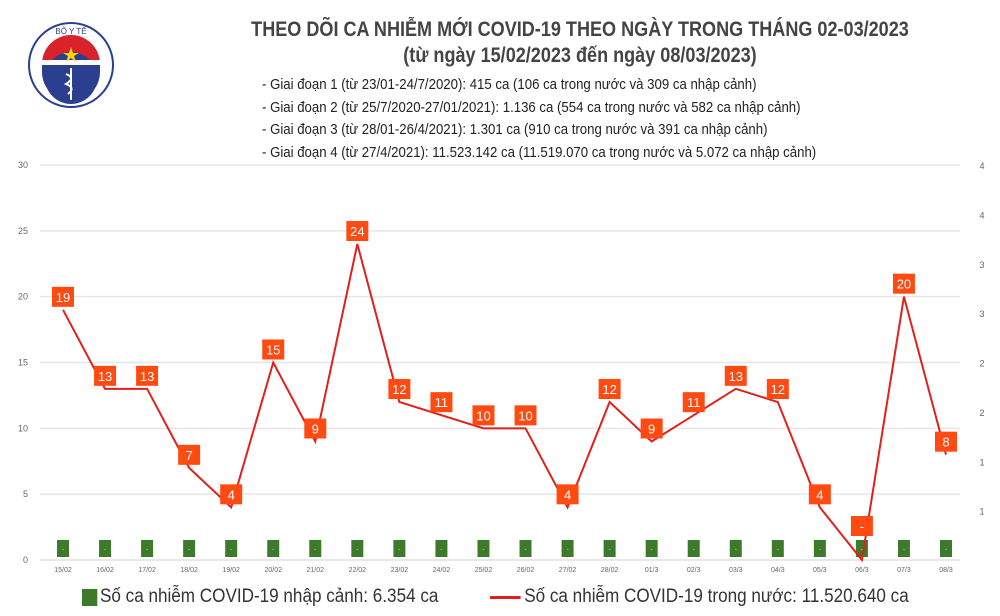 This screenshot has height=616, width=1000. What do you see at coordinates (105, 570) in the screenshot?
I see `x-tick-label: 16/02` at bounding box center [105, 570].